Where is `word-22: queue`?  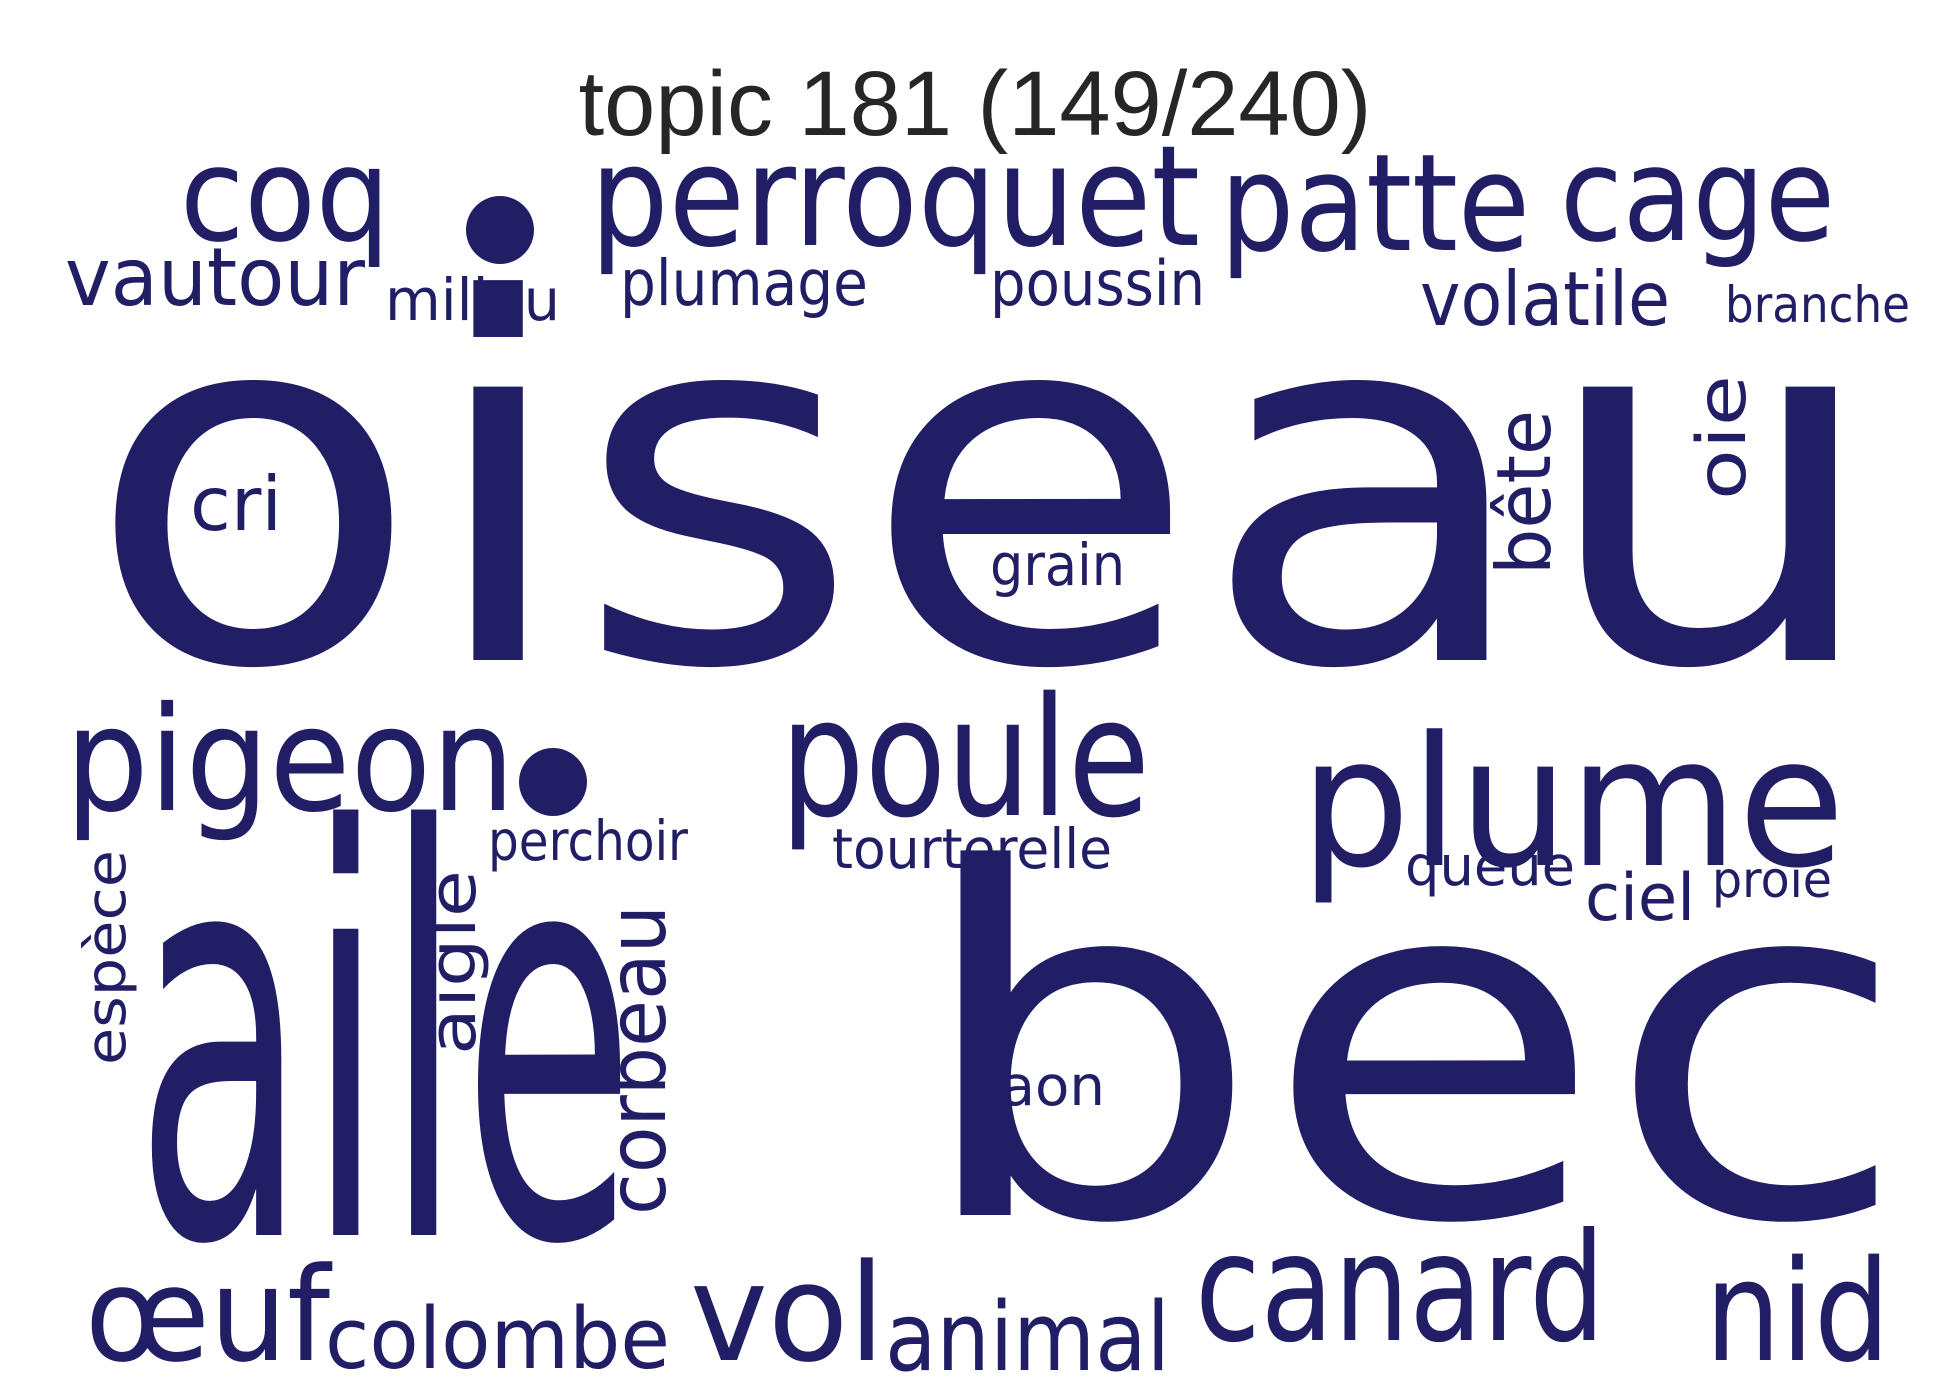
word-22: queue is located at coordinates (1490, 866).